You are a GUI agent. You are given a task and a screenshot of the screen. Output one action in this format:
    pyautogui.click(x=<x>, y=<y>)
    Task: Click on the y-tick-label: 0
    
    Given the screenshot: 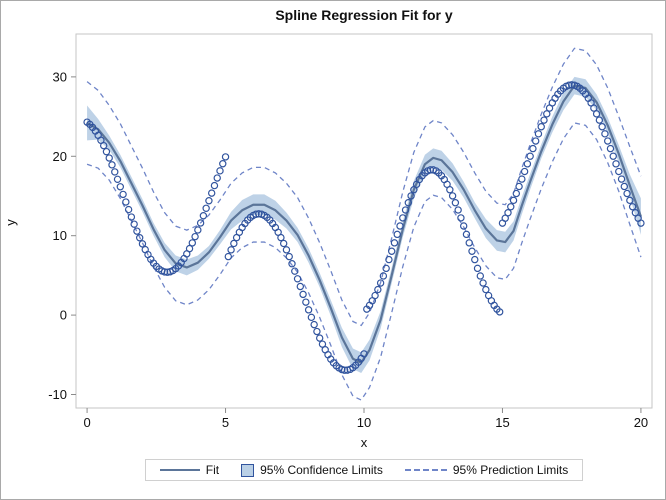 What is the action you would take?
    pyautogui.click(x=63, y=315)
    